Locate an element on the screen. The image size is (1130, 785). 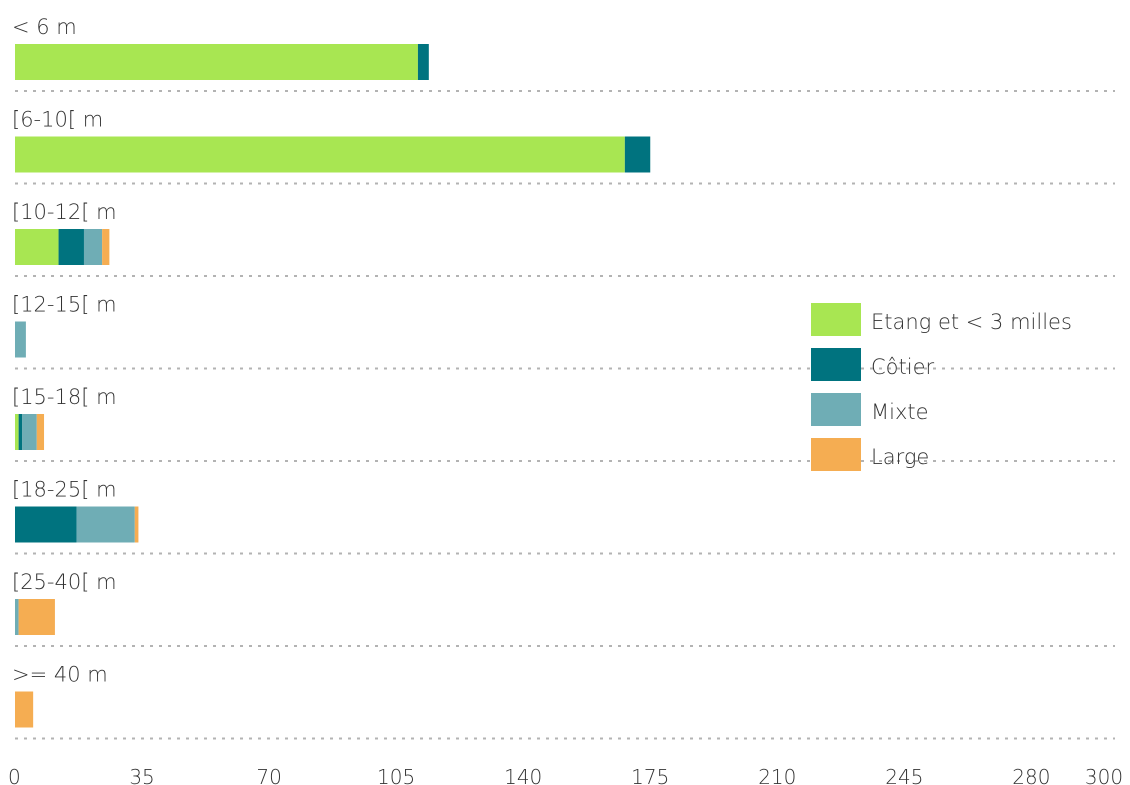
x-tick-label: 245 is located at coordinates (904, 775).